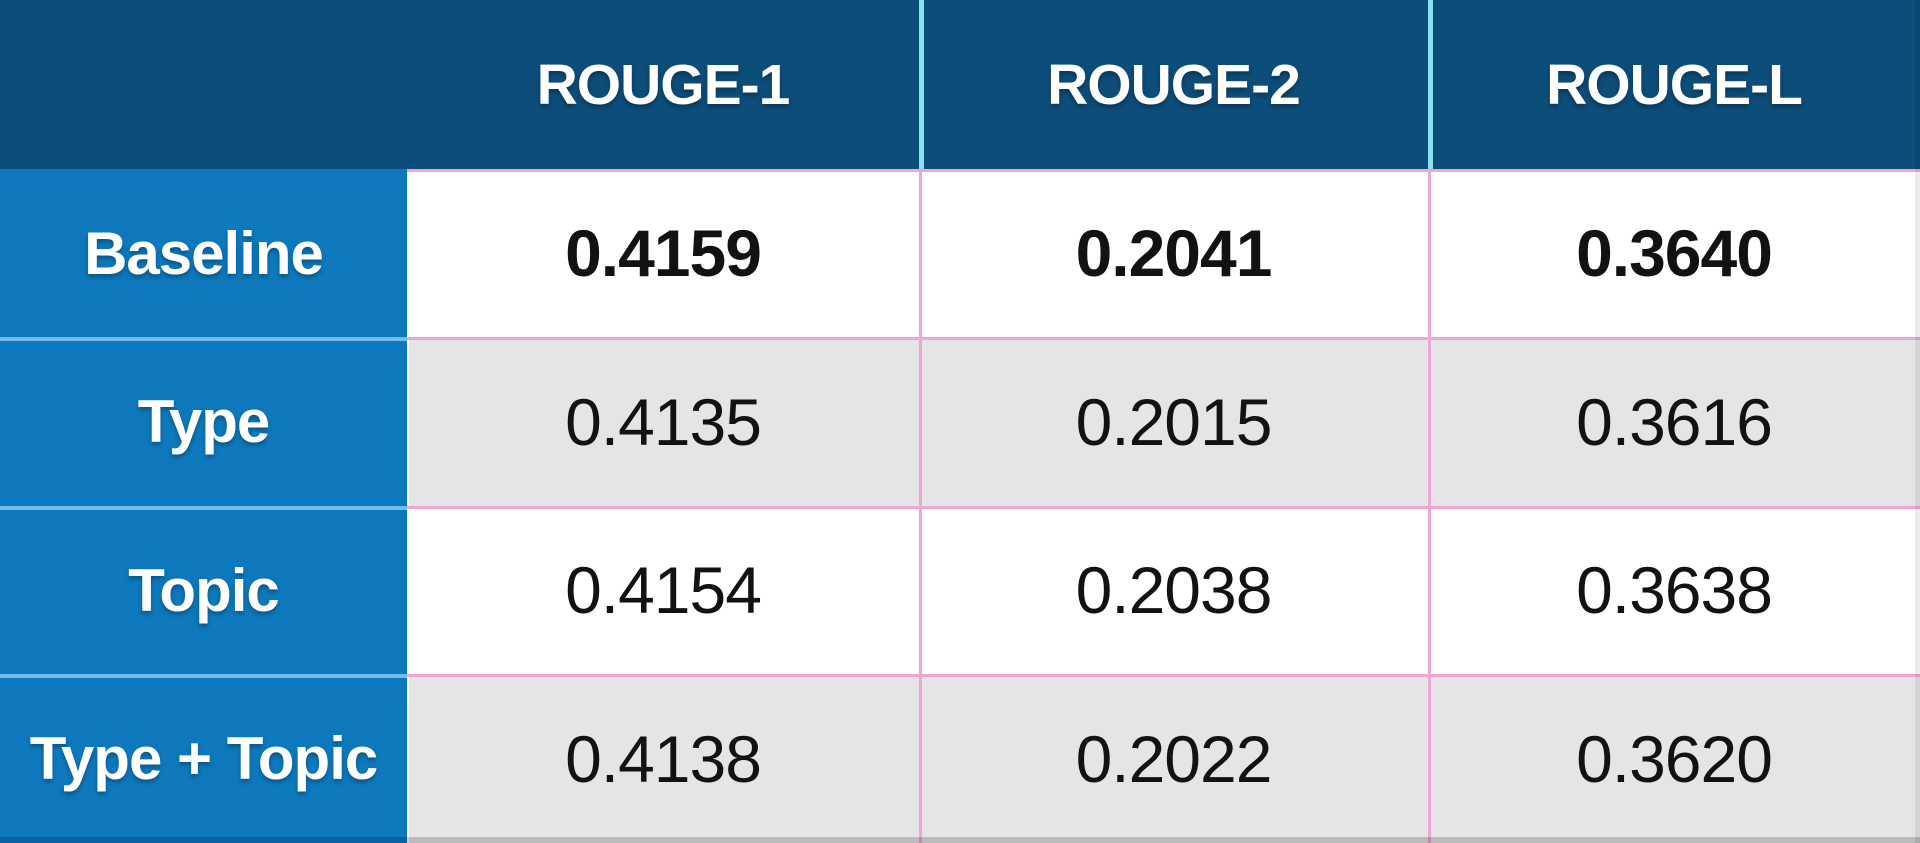 The image size is (1920, 843). What do you see at coordinates (1674, 421) in the screenshot?
I see `cell-type-rouge-l: 0.3616` at bounding box center [1674, 421].